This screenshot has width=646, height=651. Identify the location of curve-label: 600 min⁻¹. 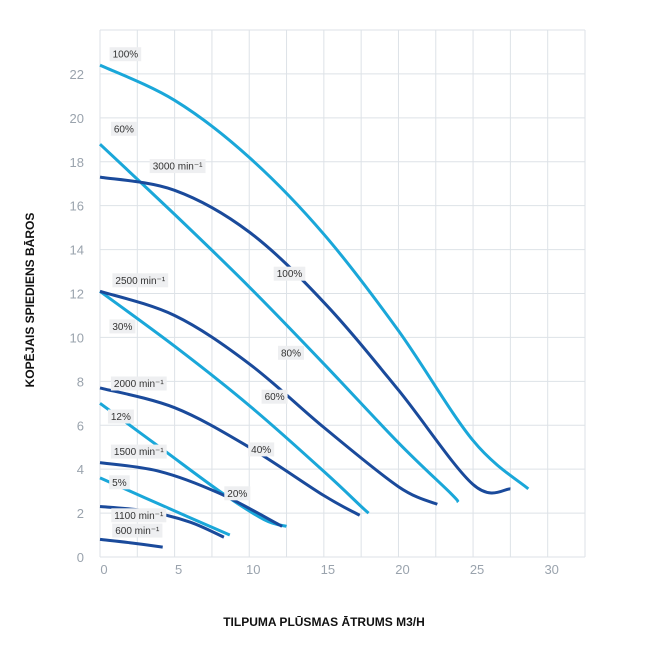
(137, 530).